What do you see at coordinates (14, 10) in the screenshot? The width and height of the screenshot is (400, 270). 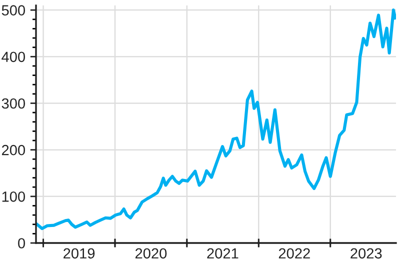 I see `y-tick-label: 500` at bounding box center [14, 10].